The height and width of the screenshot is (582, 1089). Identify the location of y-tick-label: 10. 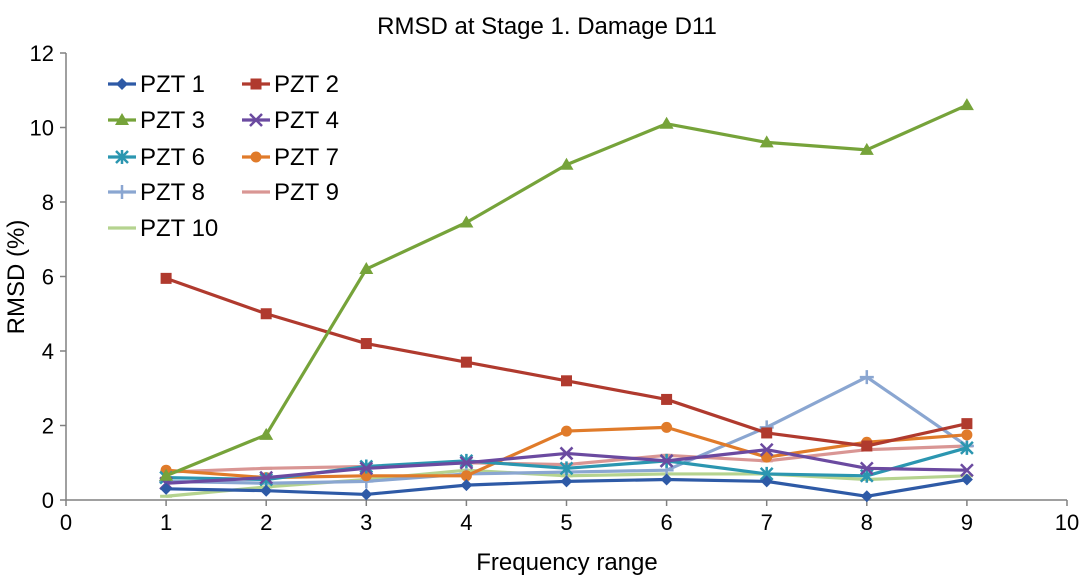
(42, 128).